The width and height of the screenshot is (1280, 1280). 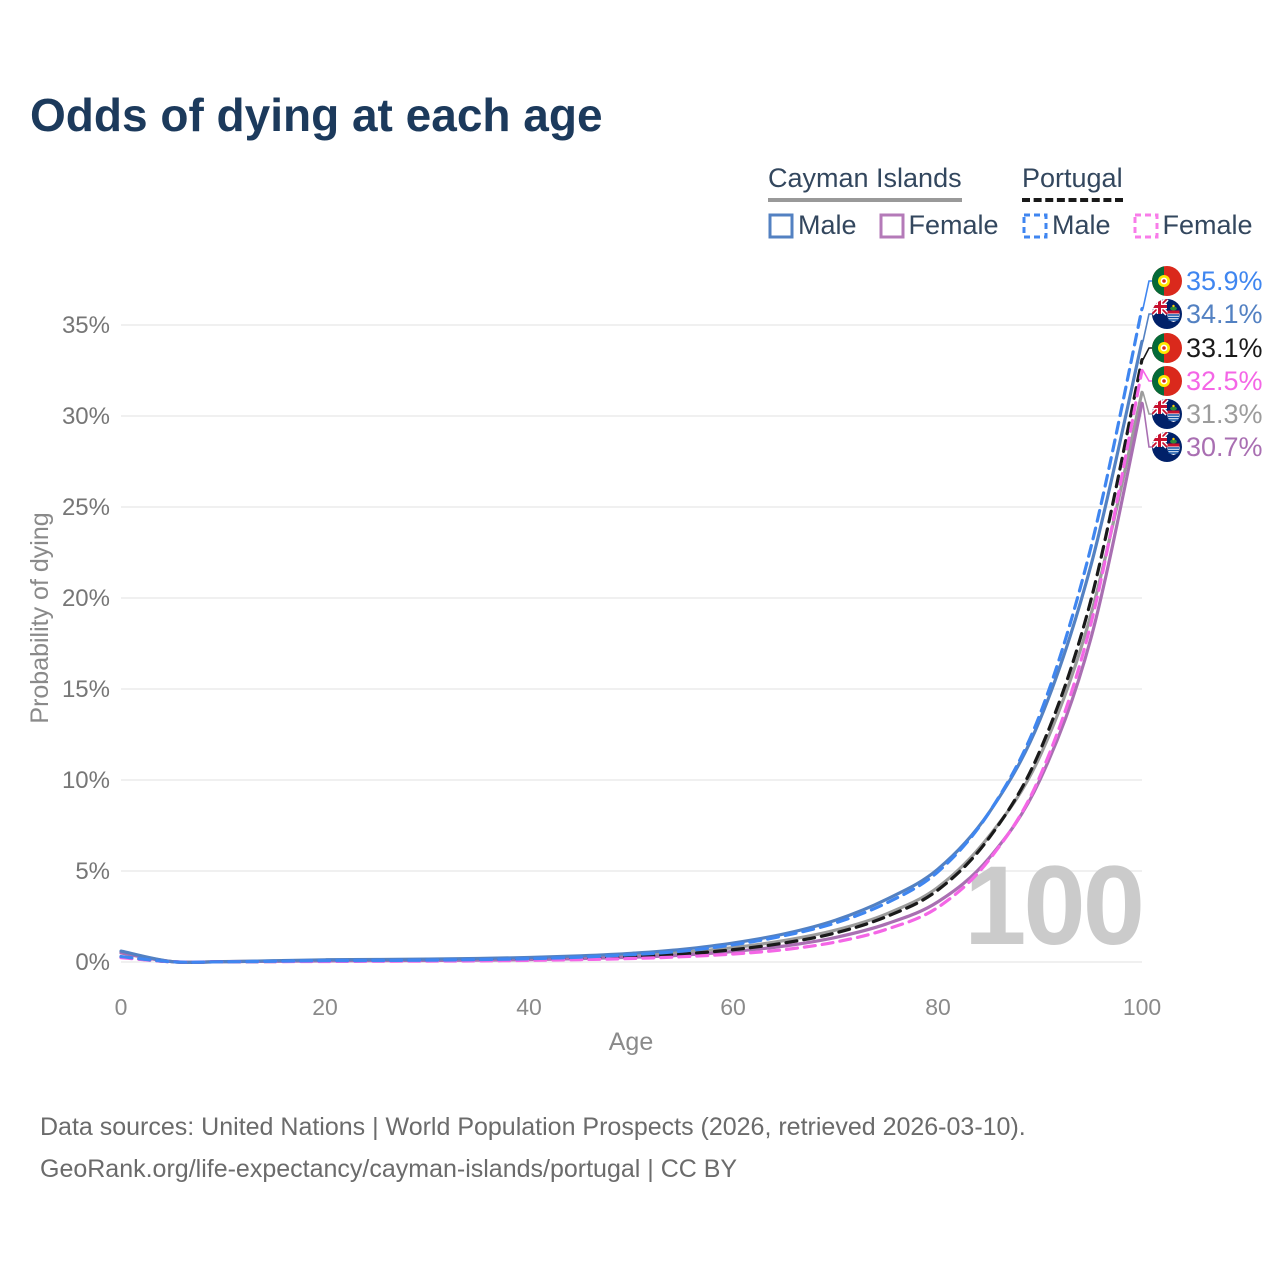 What do you see at coordinates (1035, 225) in the screenshot?
I see `portugal-male-swatch` at bounding box center [1035, 225].